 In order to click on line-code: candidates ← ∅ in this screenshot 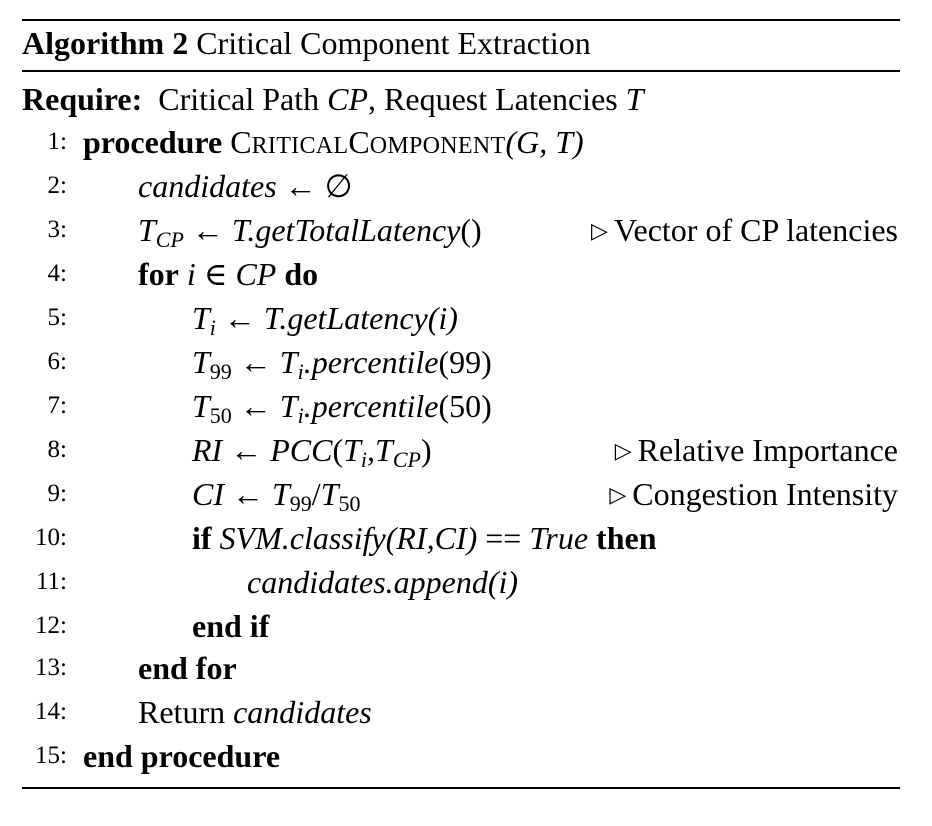, I will do `click(245, 186)`.